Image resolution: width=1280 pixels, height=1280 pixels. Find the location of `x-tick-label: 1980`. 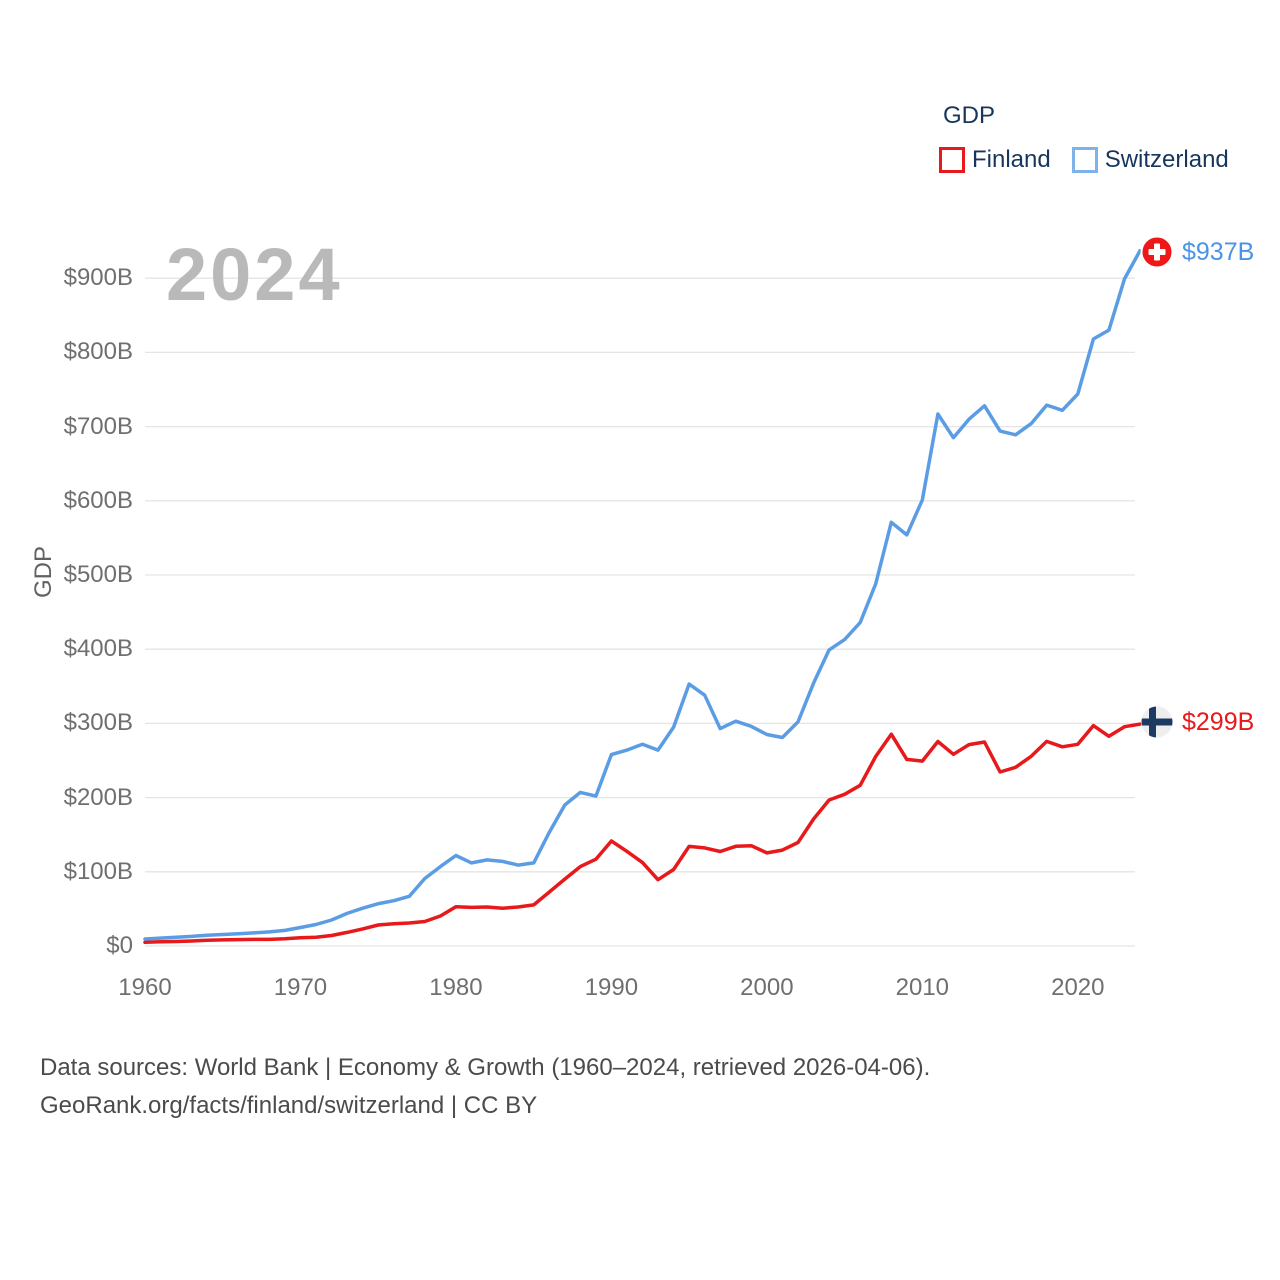

x-tick-label: 1980 is located at coordinates (456, 987).